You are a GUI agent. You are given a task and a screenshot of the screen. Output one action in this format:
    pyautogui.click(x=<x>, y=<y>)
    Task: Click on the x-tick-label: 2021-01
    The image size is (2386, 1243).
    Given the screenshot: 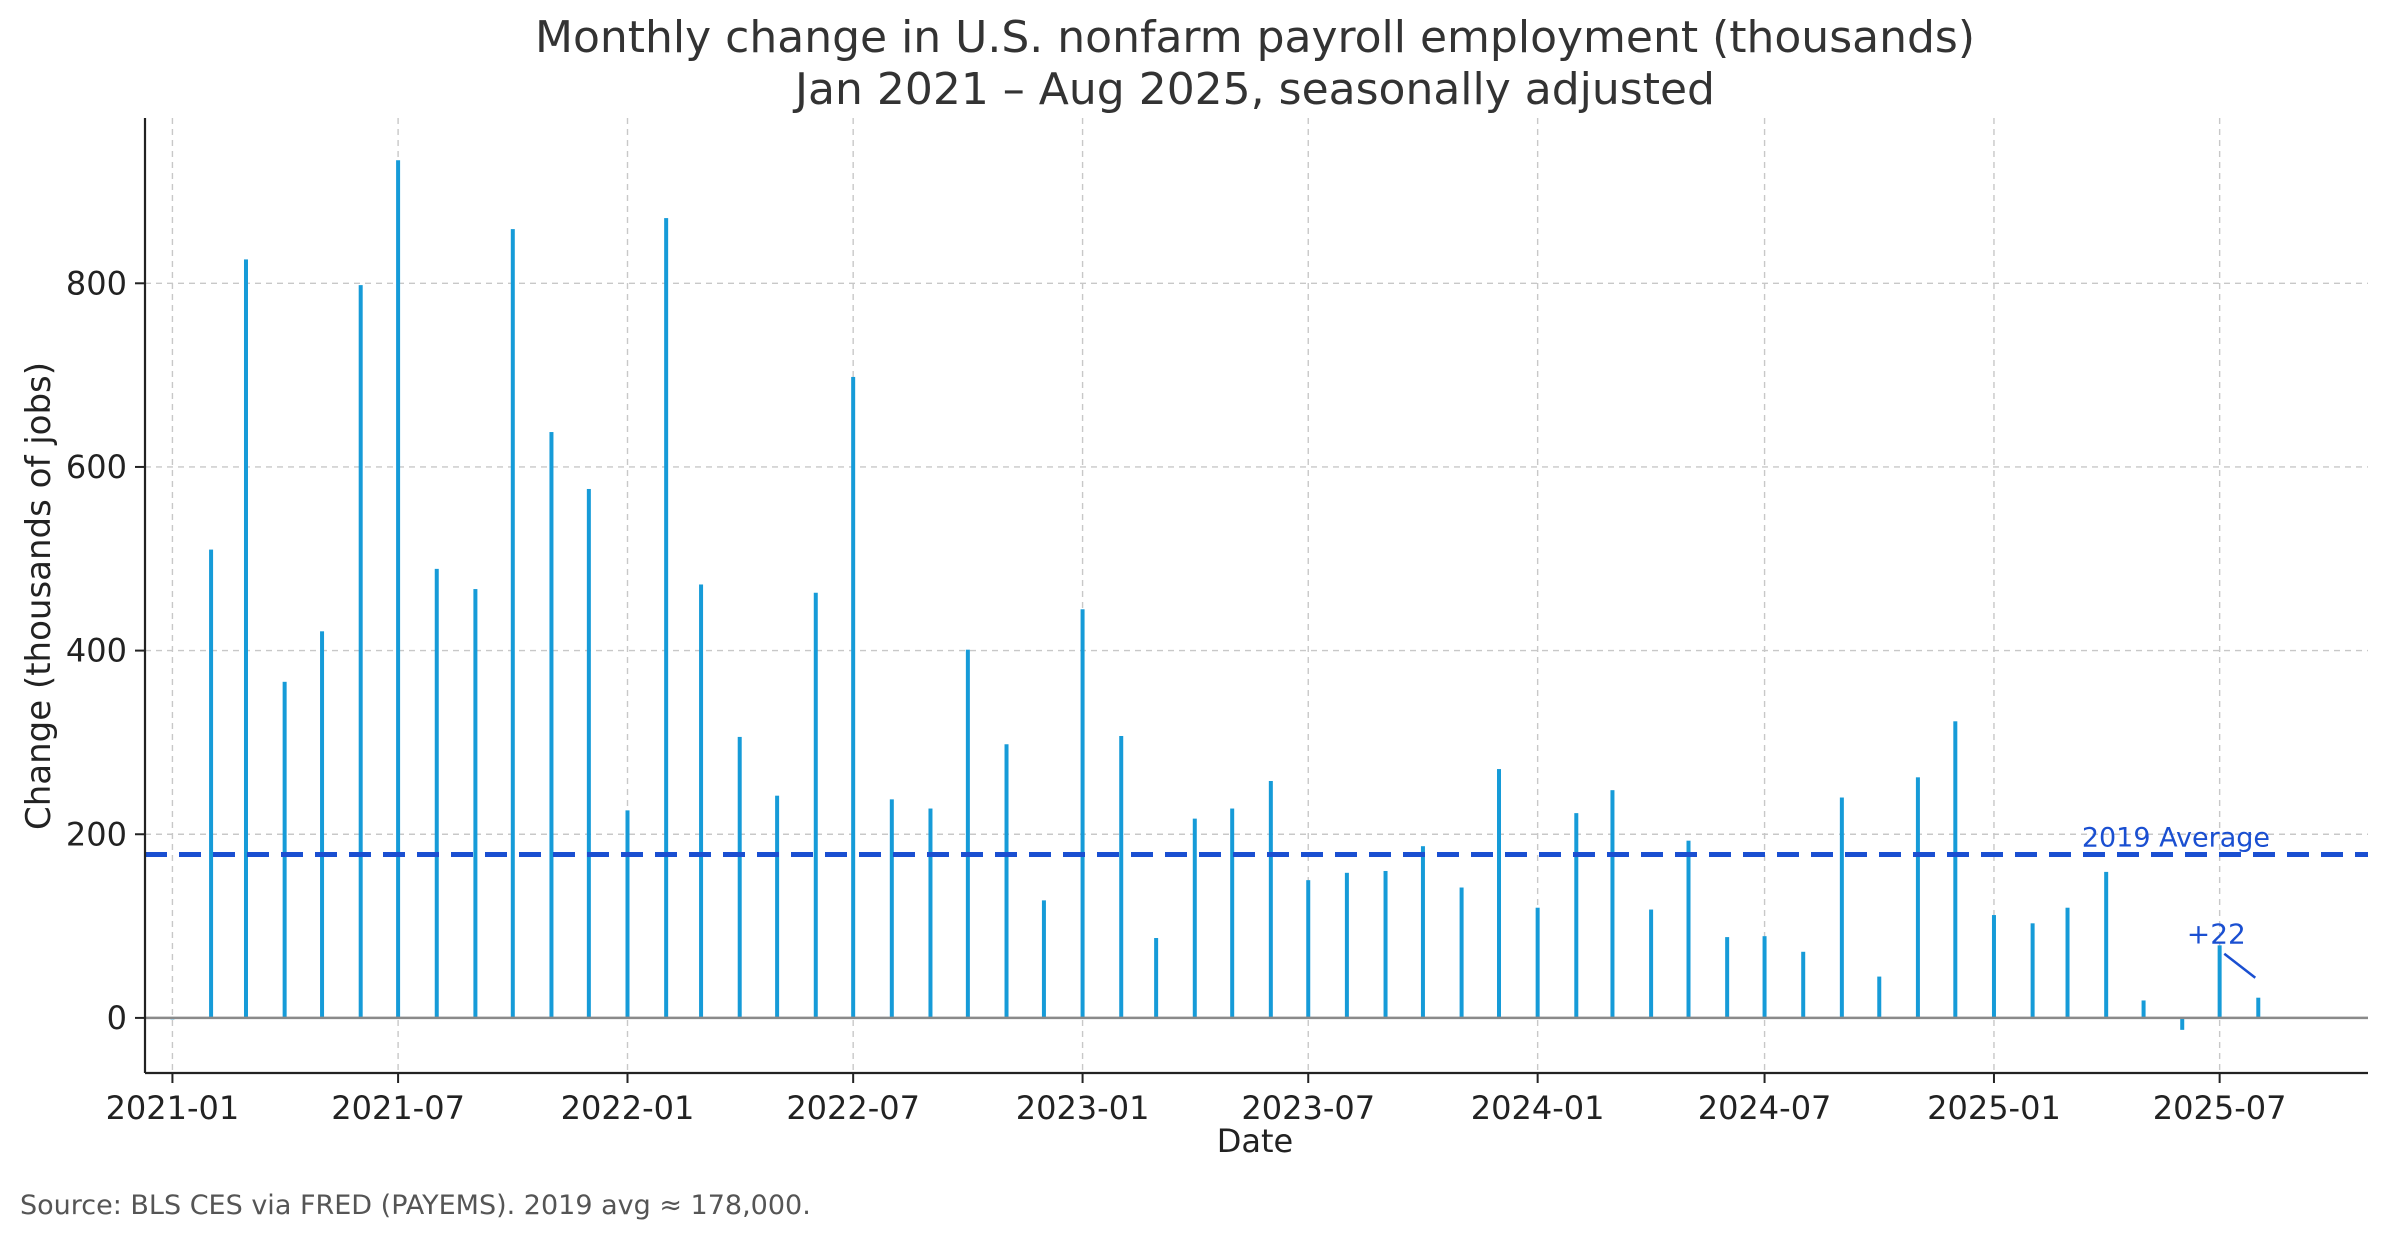 What is the action you would take?
    pyautogui.click(x=173, y=1108)
    